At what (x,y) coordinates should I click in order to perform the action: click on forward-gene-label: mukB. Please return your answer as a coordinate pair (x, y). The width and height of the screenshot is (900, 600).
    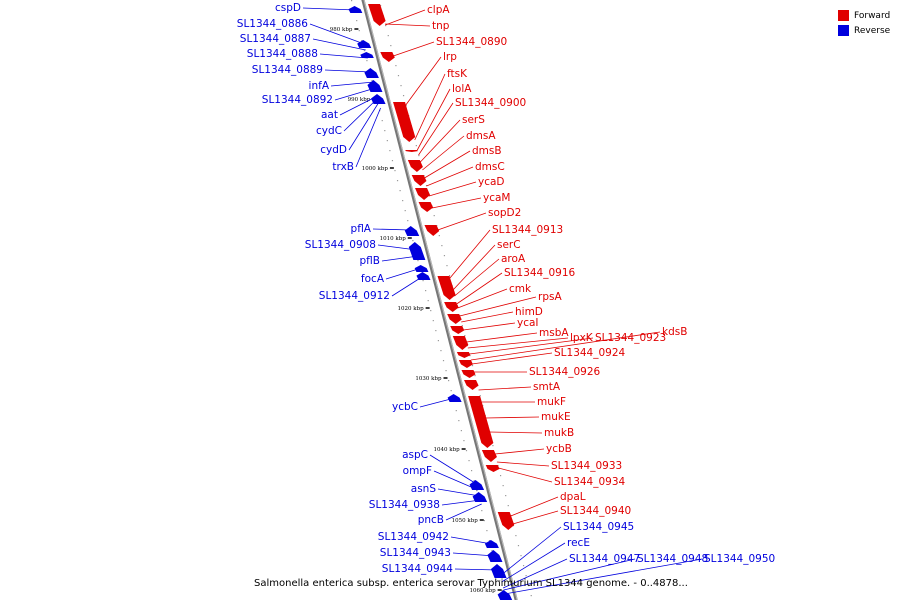
    Looking at the image, I should click on (559, 433).